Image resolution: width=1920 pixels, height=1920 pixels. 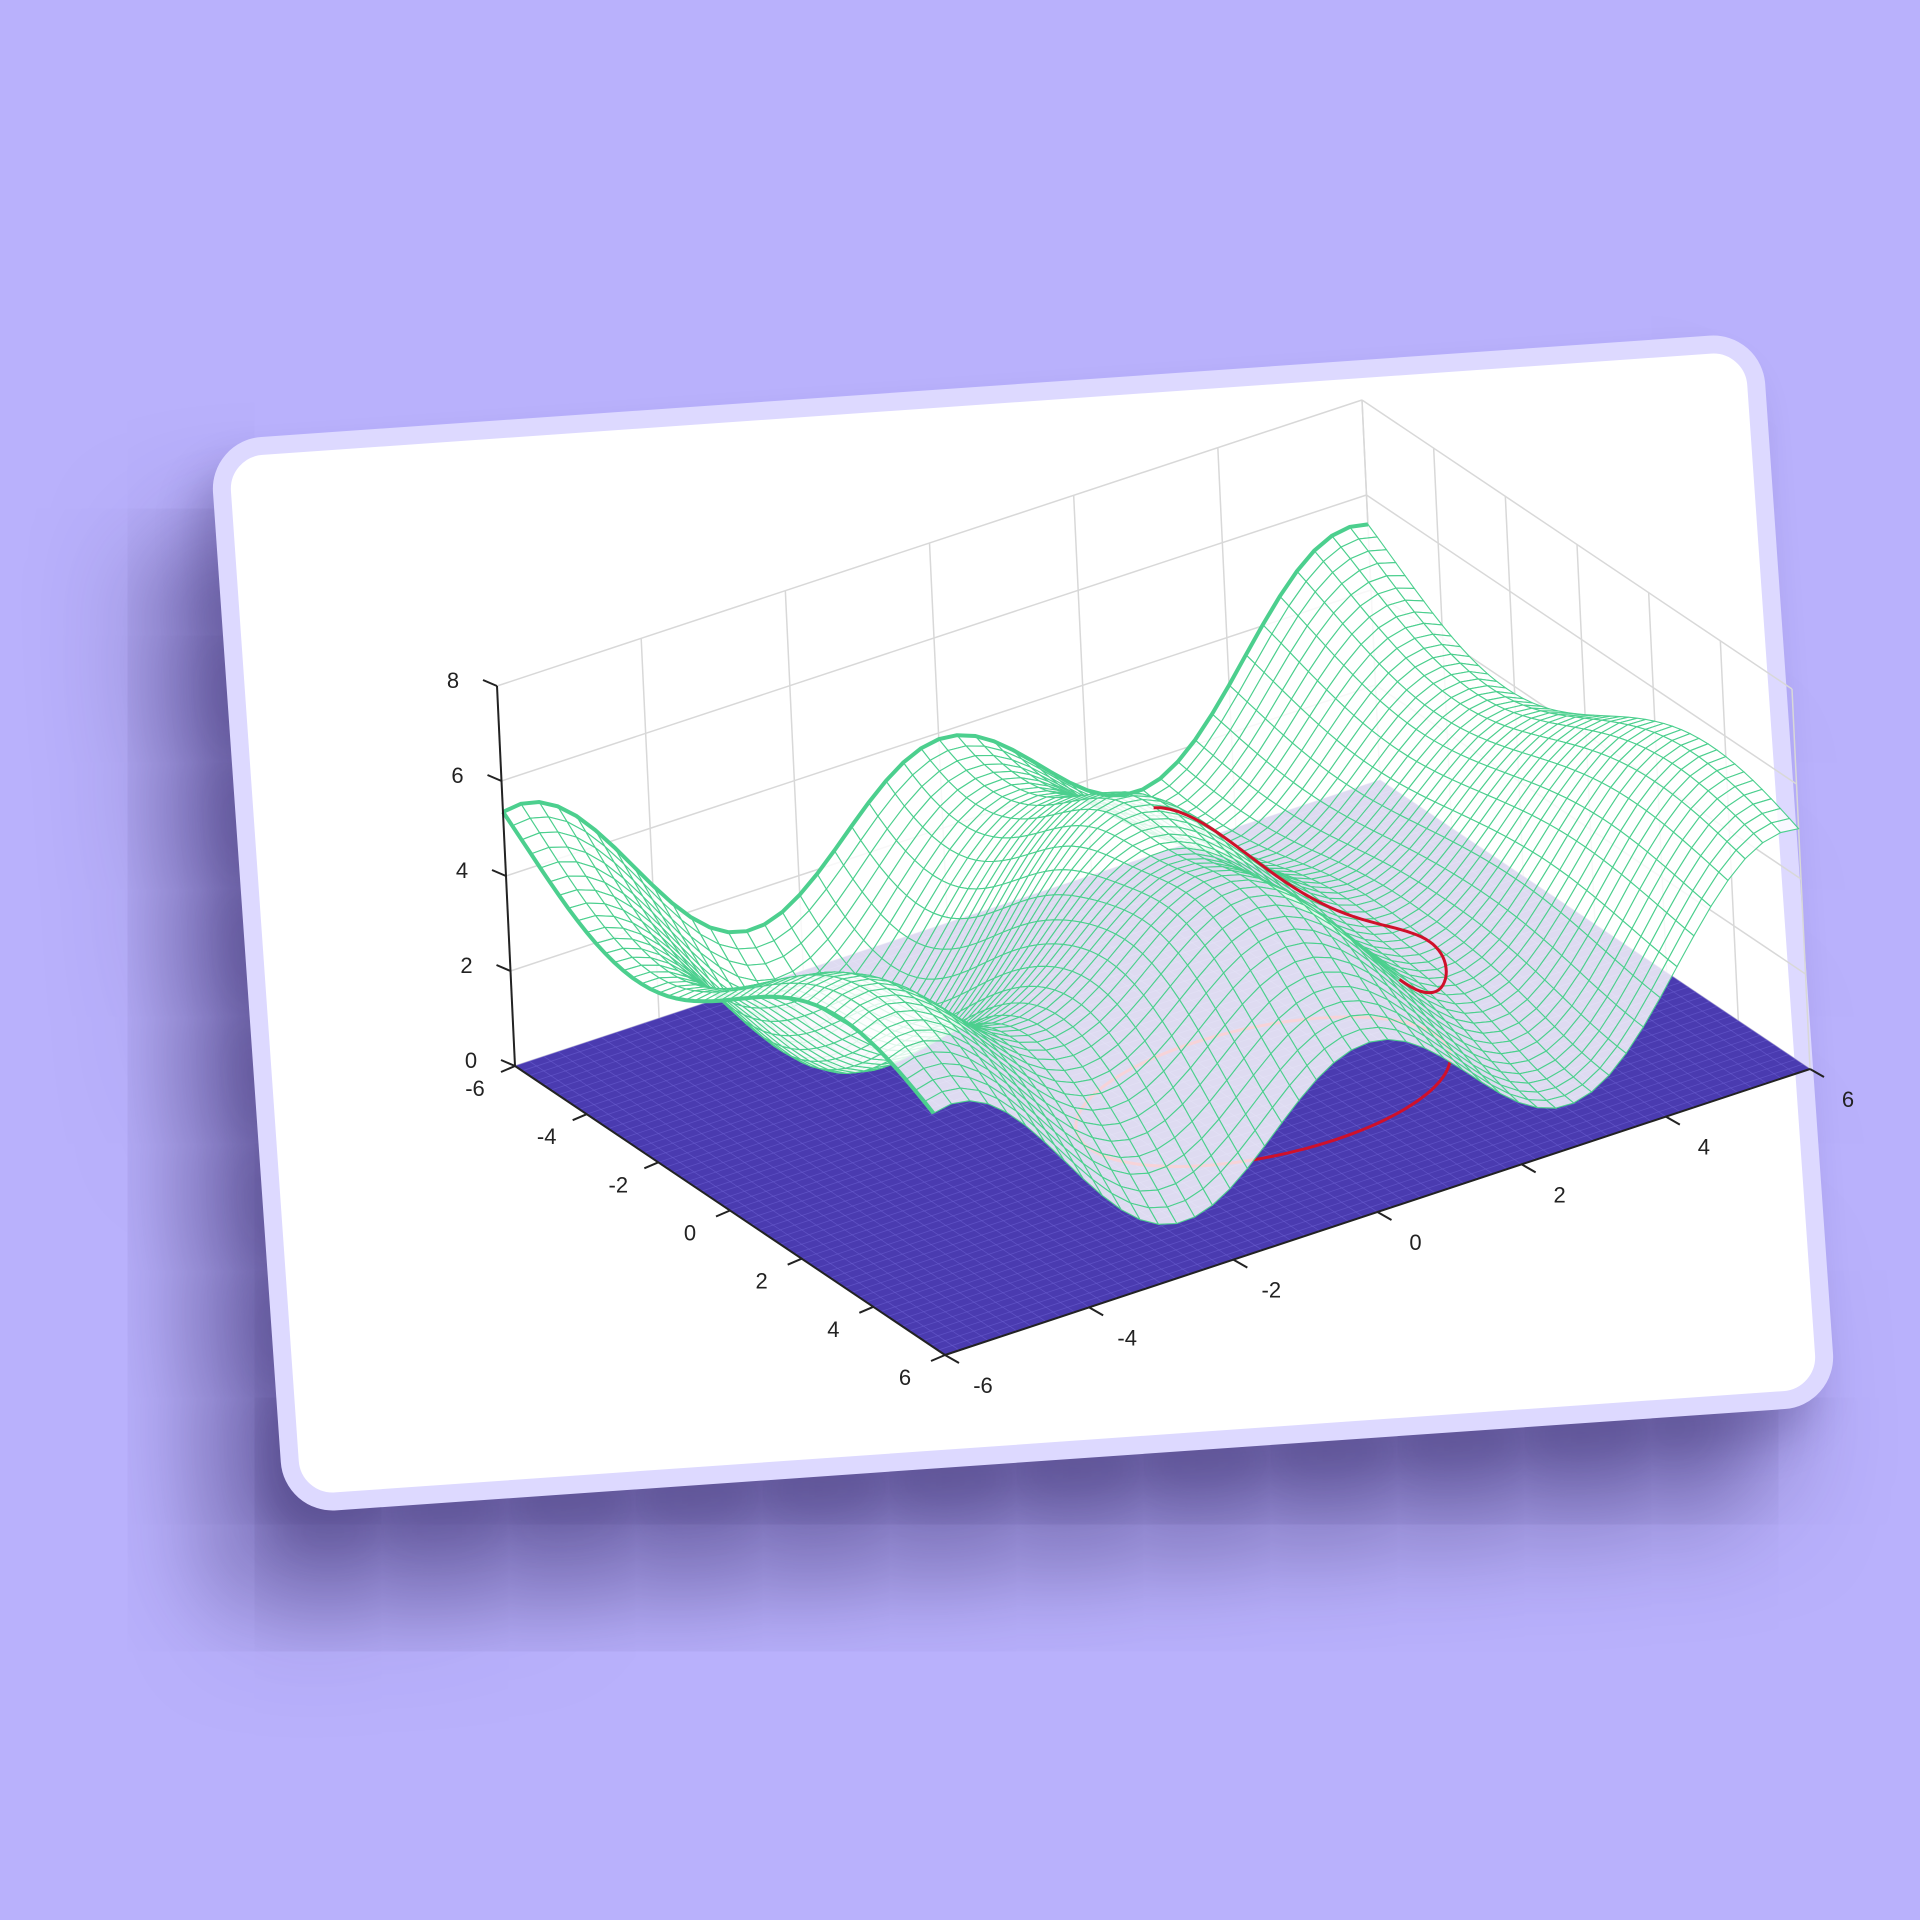 What do you see at coordinates (453, 680) in the screenshot?
I see `z-tick-label: 8` at bounding box center [453, 680].